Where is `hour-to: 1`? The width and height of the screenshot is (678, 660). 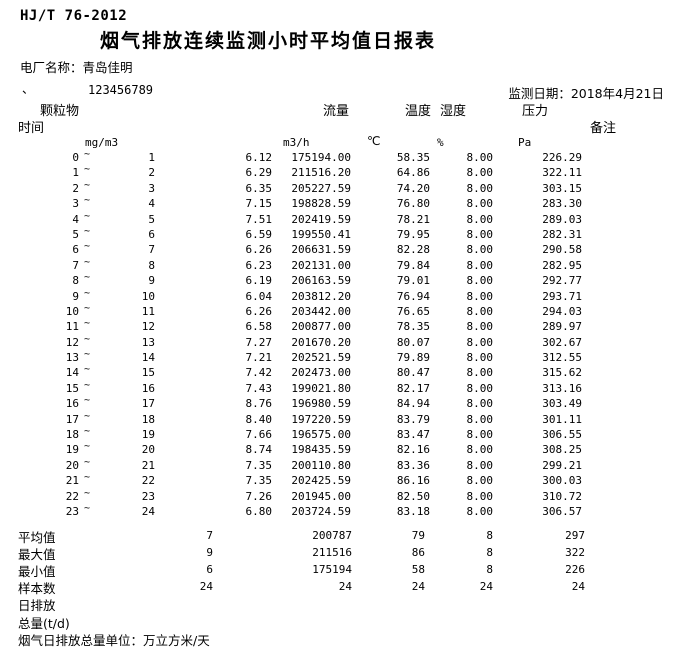
hour-to: 1 is located at coordinates (151, 157).